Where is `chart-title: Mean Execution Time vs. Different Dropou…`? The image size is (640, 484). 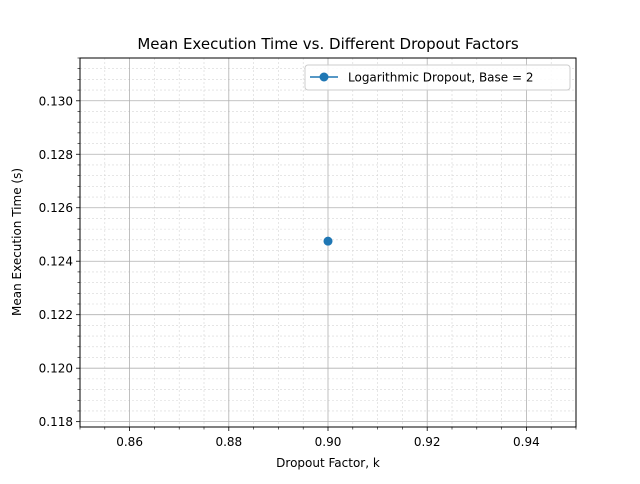
chart-title: Mean Execution Time vs. Different Dropou… is located at coordinates (328, 44).